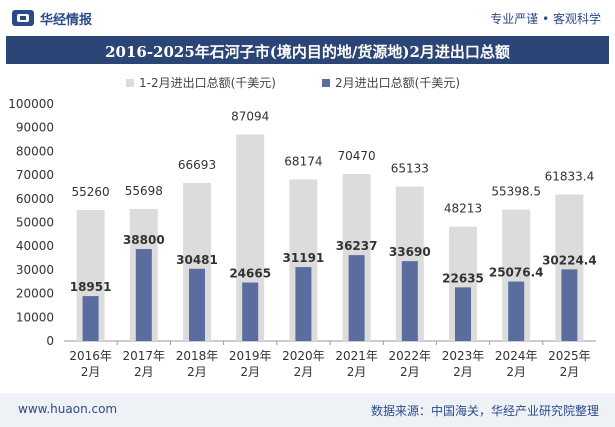  What do you see at coordinates (35, 270) in the screenshot?
I see `y-tick-label: 30000` at bounding box center [35, 270].